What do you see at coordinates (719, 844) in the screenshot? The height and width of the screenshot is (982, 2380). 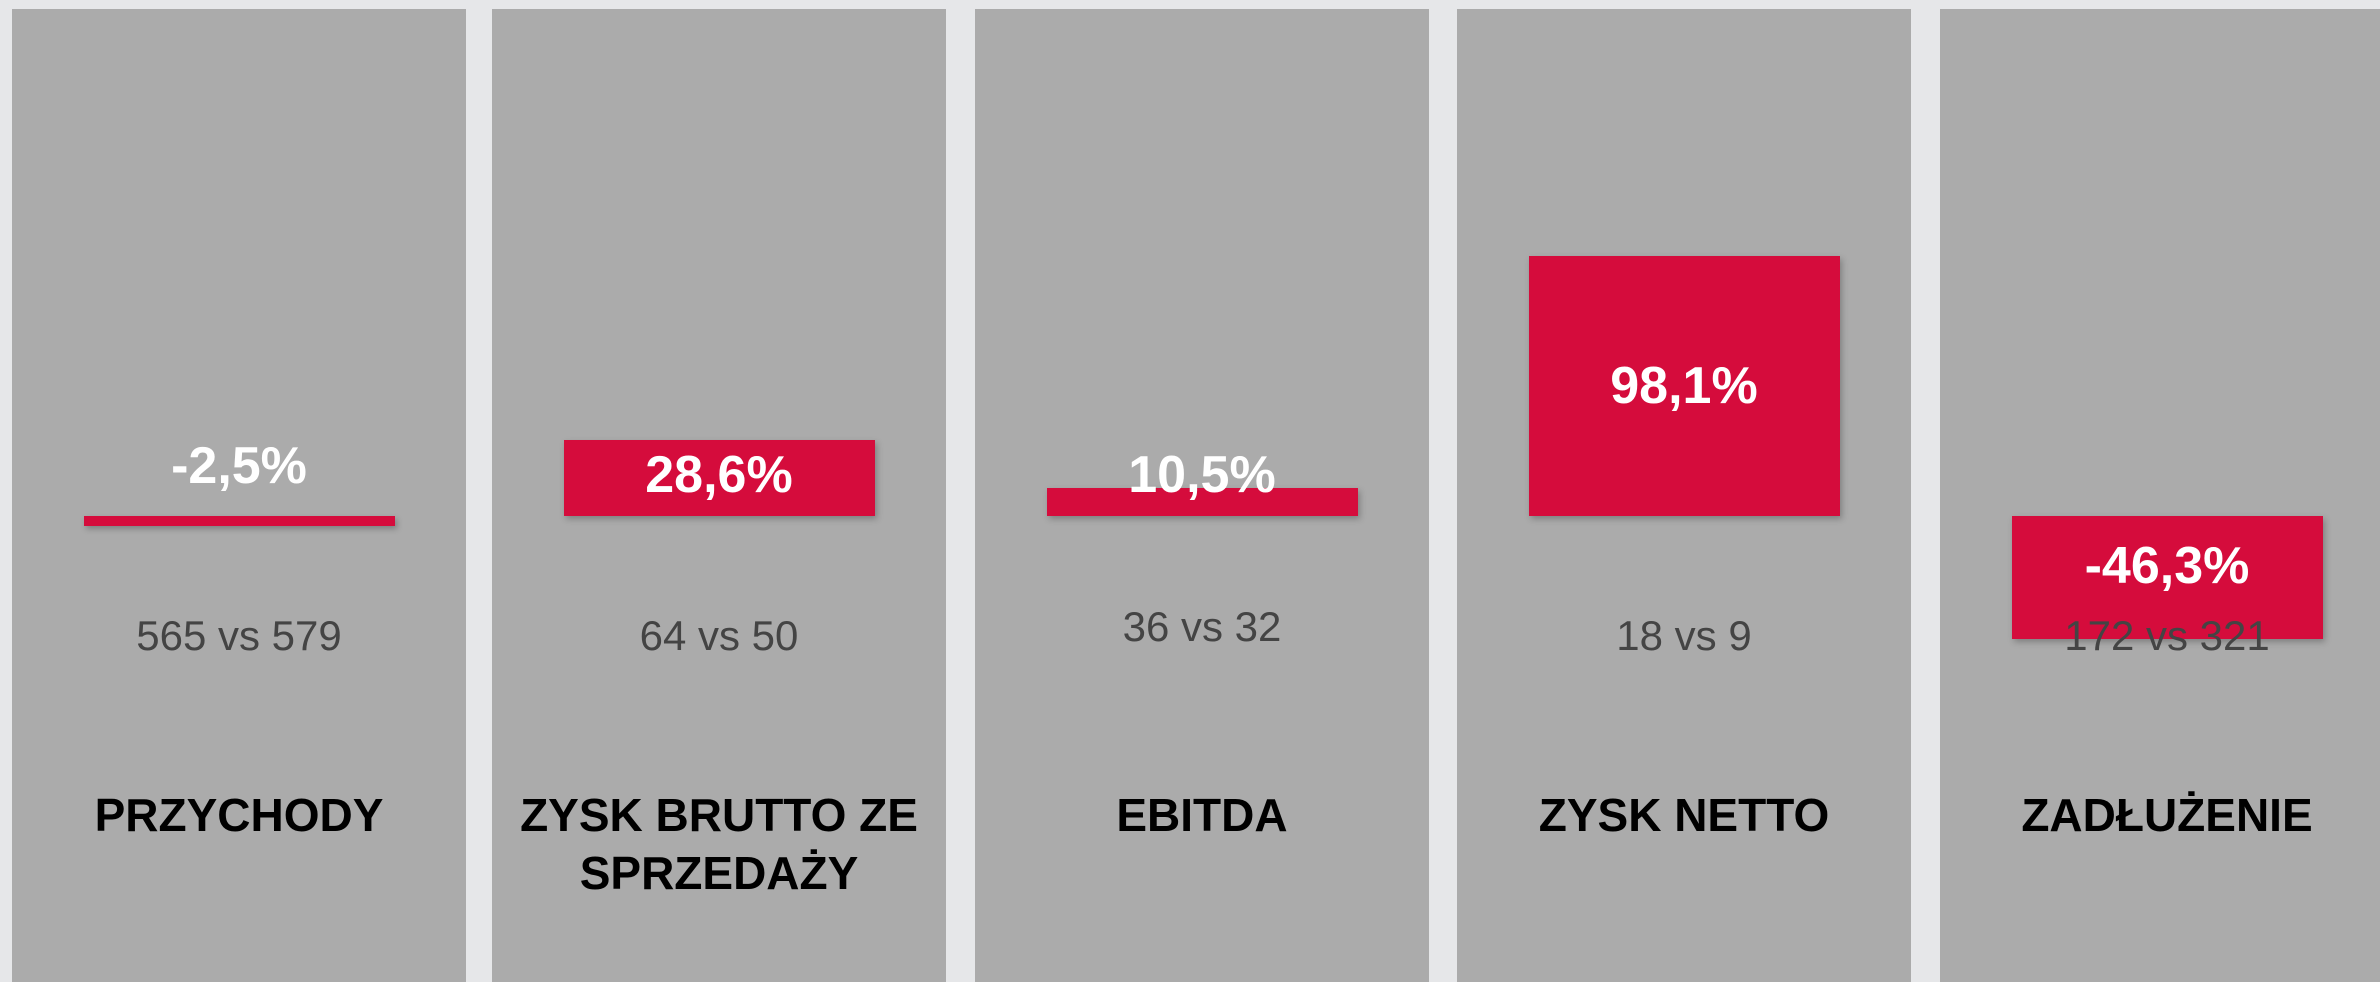 I see `category-label: ZYSK BRUTTO ZE SPRZEDAŻY` at bounding box center [719, 844].